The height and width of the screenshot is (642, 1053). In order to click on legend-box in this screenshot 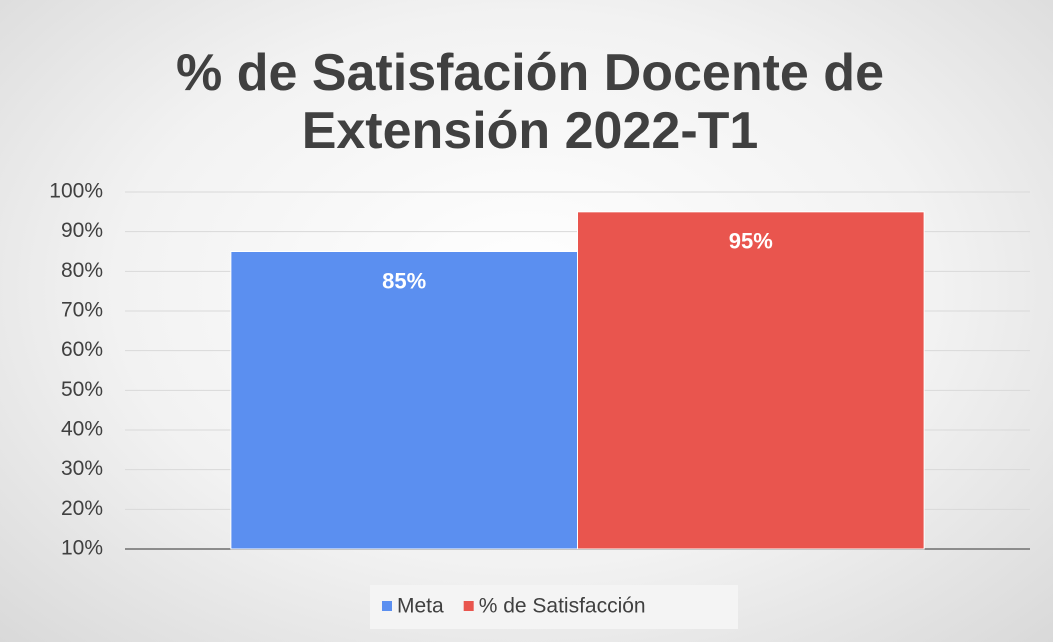, I will do `click(554, 607)`.